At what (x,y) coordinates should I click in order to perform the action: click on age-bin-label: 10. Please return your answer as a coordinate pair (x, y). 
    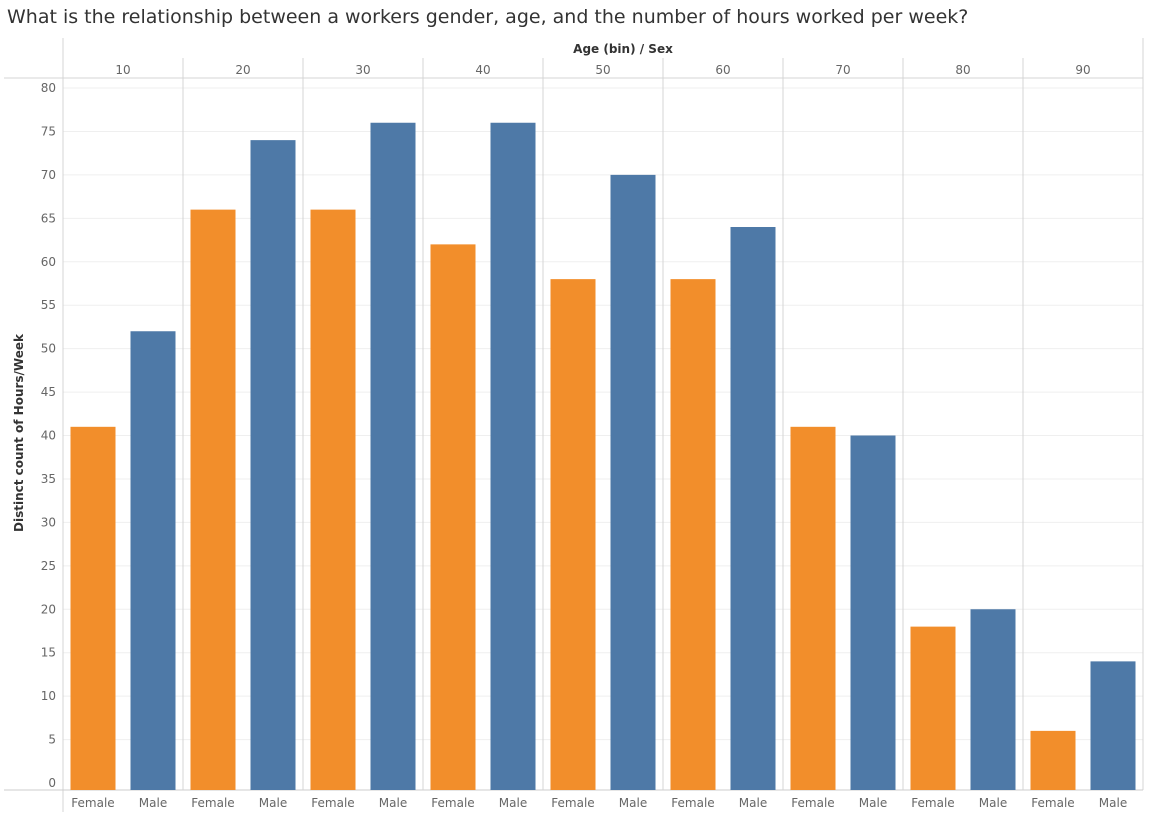
    Looking at the image, I should click on (122, 70).